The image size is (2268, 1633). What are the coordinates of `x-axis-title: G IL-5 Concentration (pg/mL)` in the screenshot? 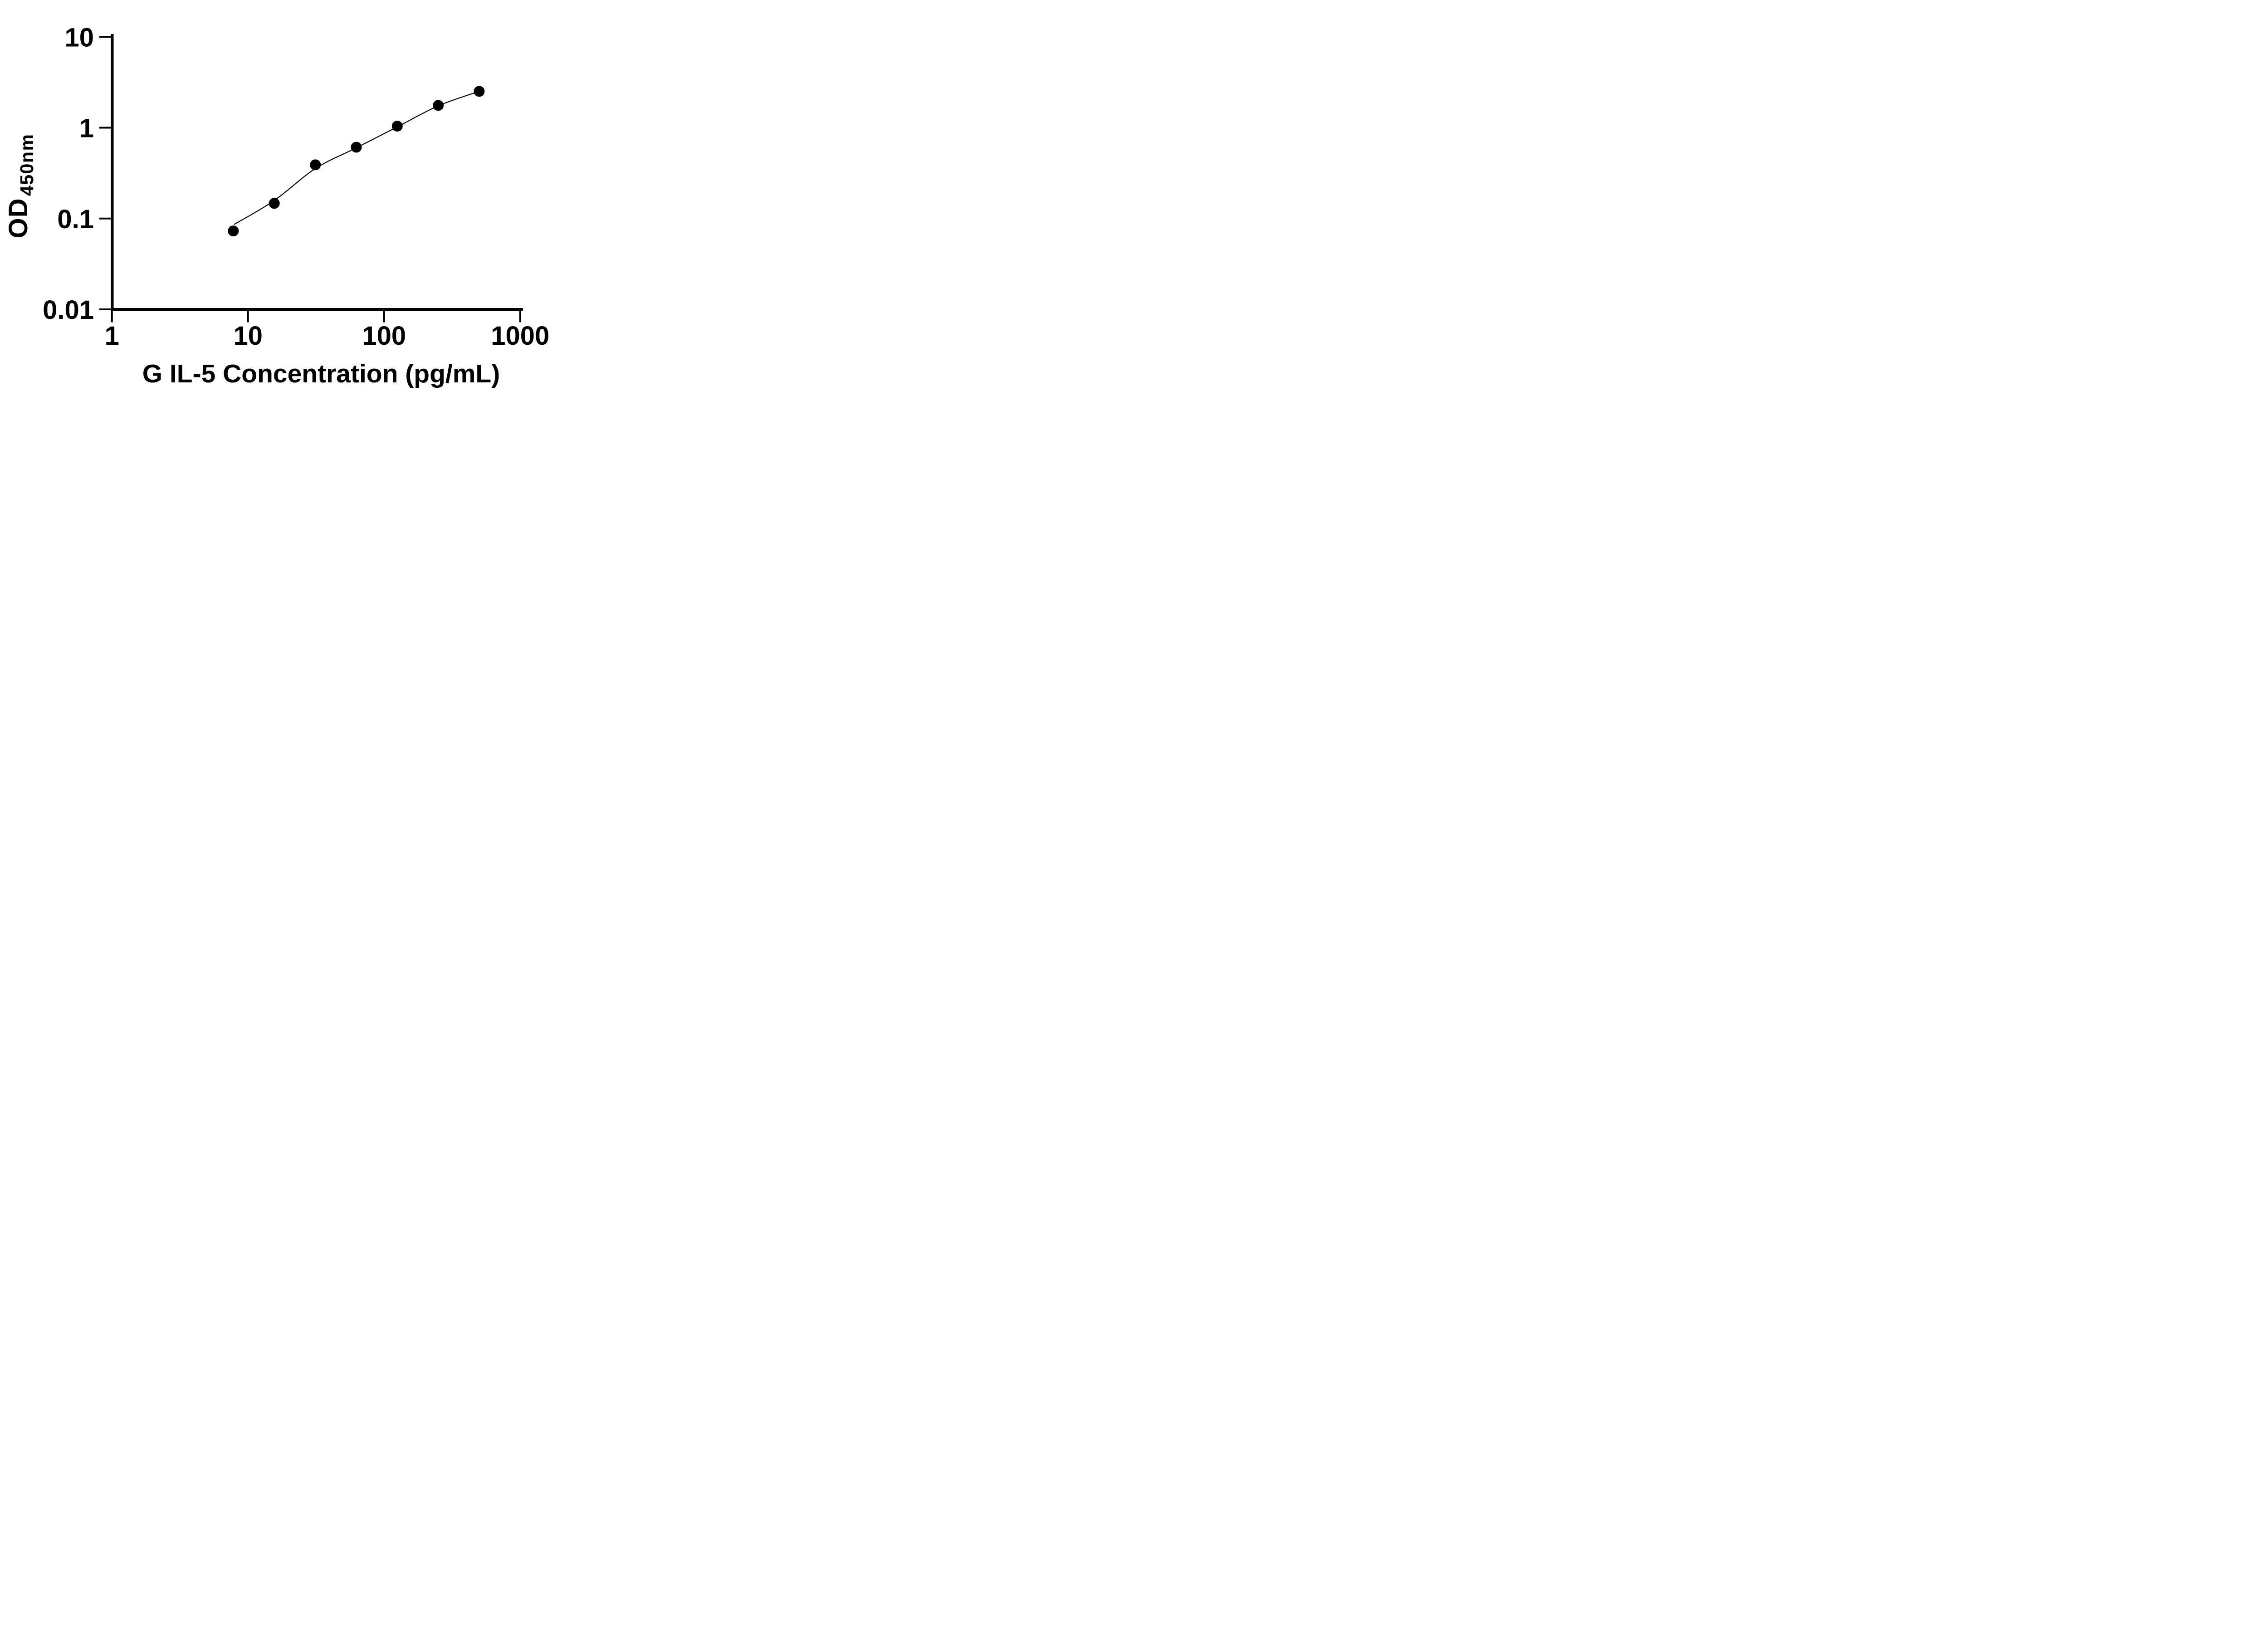 It's located at (321, 373).